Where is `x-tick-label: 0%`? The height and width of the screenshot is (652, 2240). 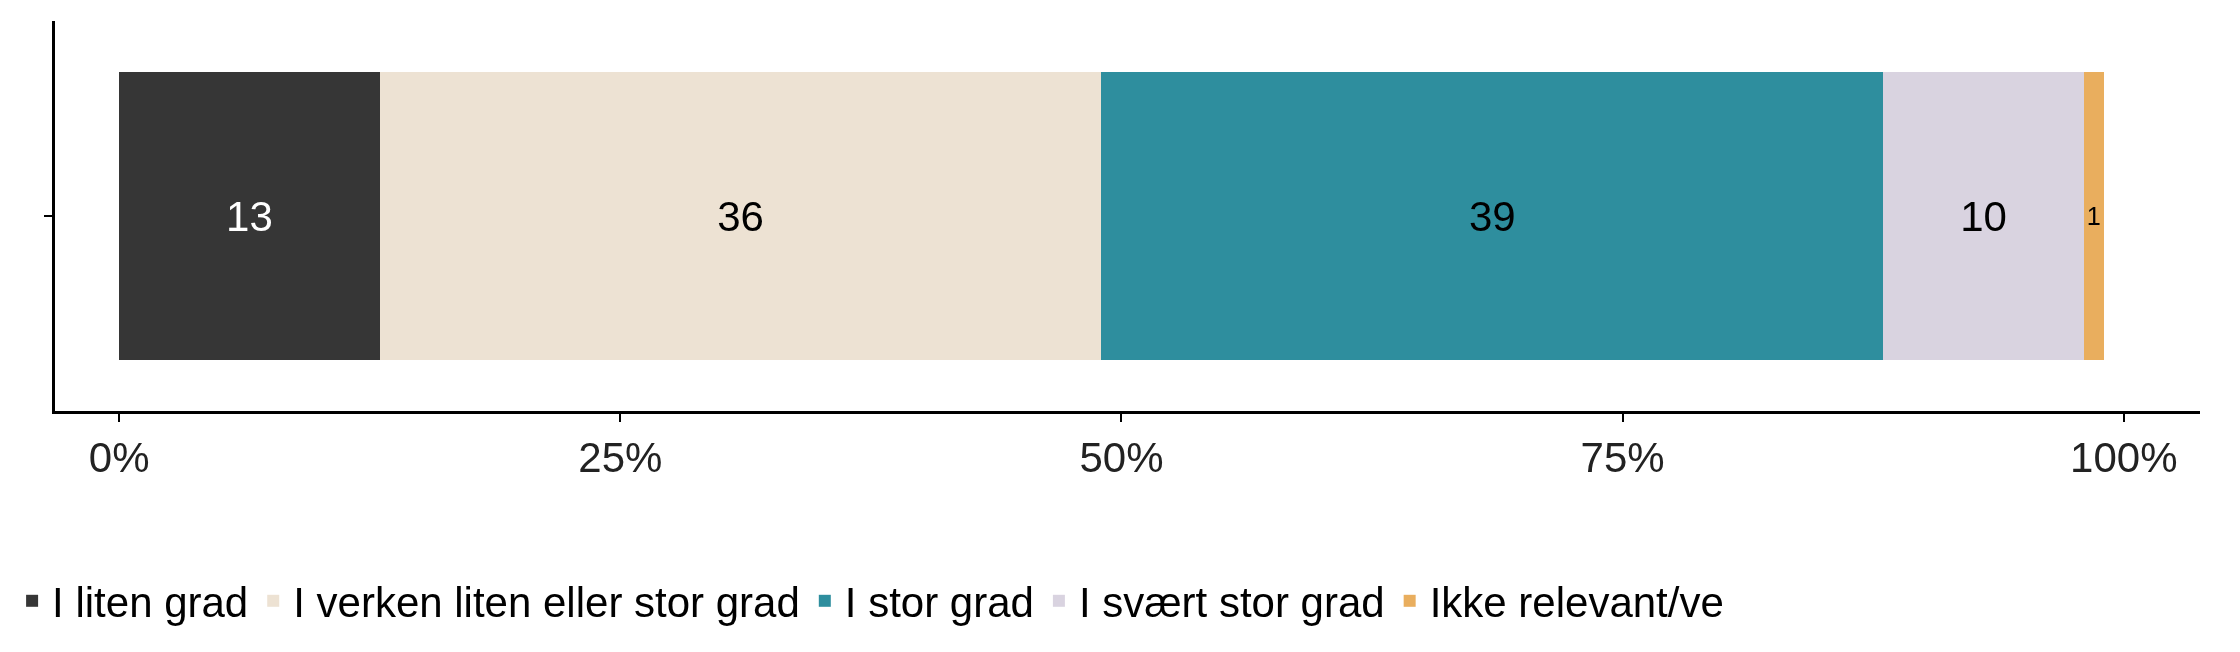 x-tick-label: 0% is located at coordinates (119, 458).